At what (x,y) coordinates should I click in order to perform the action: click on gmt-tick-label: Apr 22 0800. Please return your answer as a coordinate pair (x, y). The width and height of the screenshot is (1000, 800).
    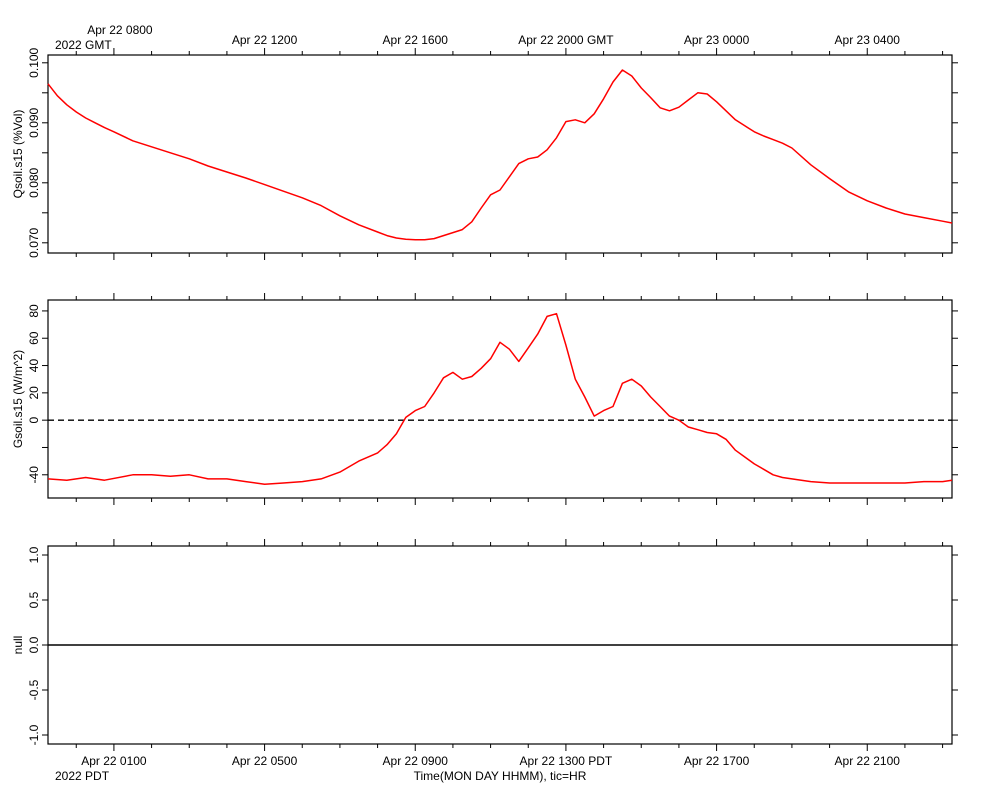
    Looking at the image, I should click on (120, 30).